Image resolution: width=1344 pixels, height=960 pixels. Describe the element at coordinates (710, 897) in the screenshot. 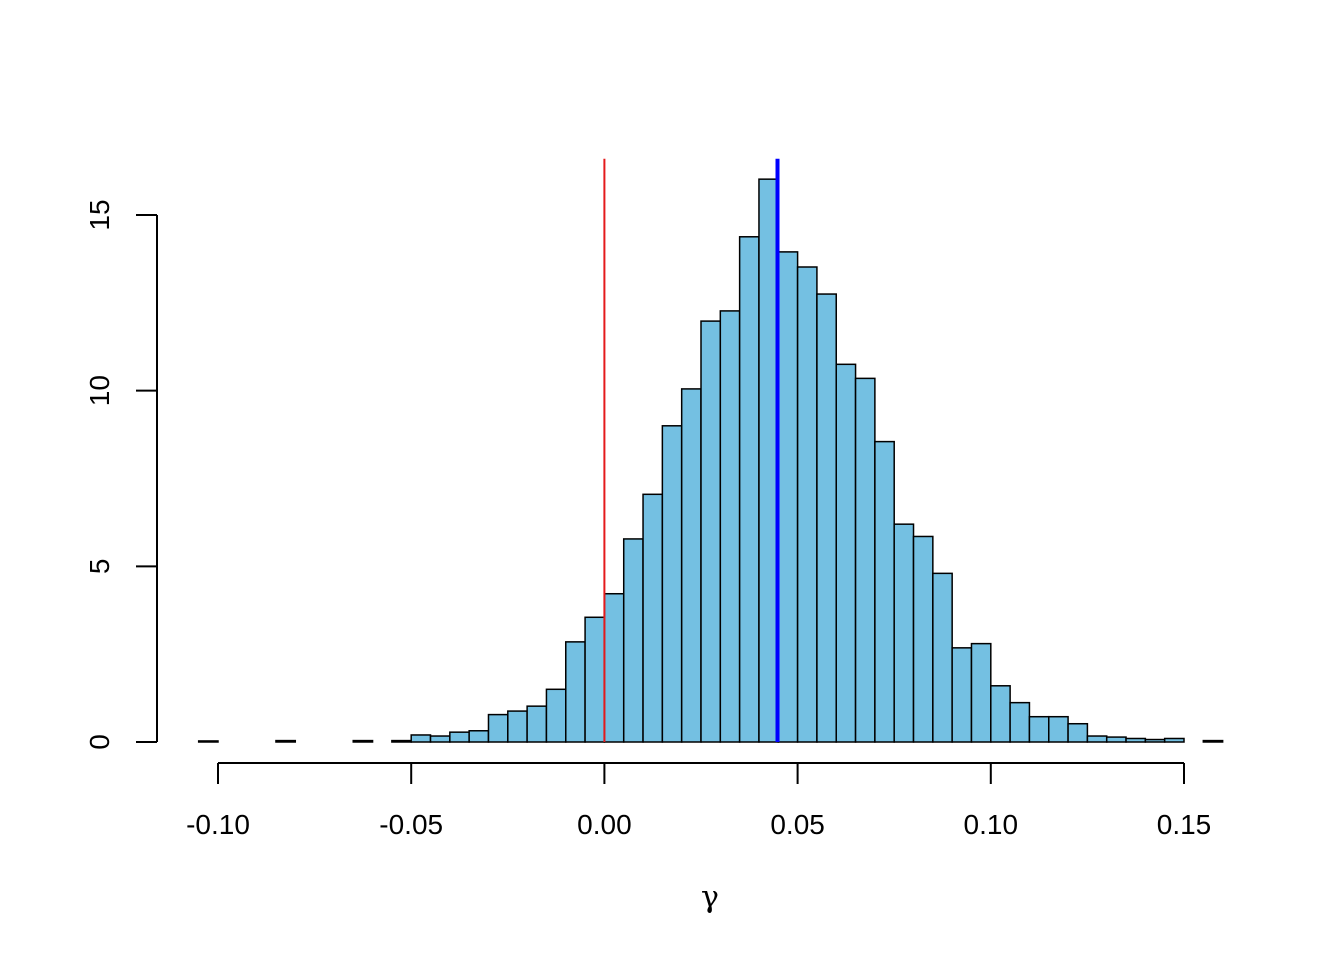

I see `x-axis-title: γ` at that location.